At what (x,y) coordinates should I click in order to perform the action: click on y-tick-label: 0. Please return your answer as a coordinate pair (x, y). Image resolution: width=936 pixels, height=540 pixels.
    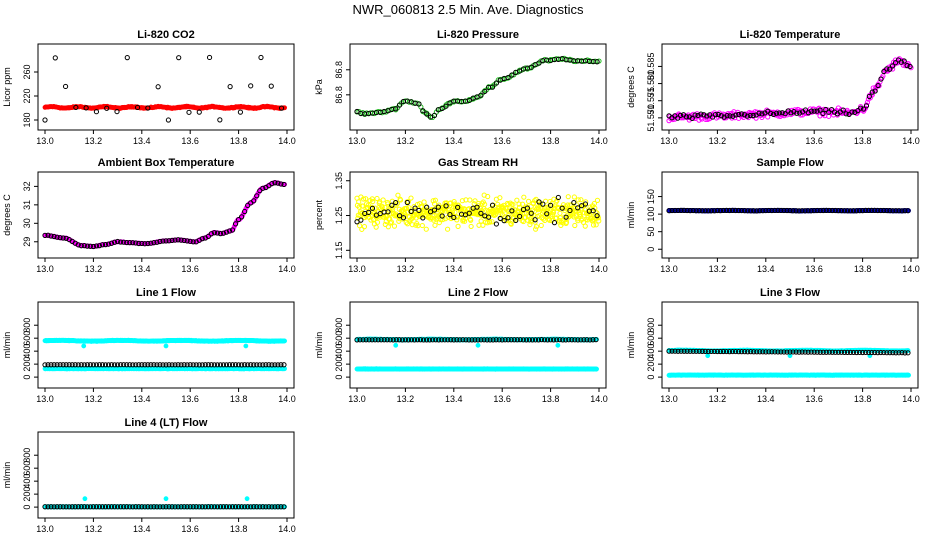
    Looking at the image, I should click on (651, 377).